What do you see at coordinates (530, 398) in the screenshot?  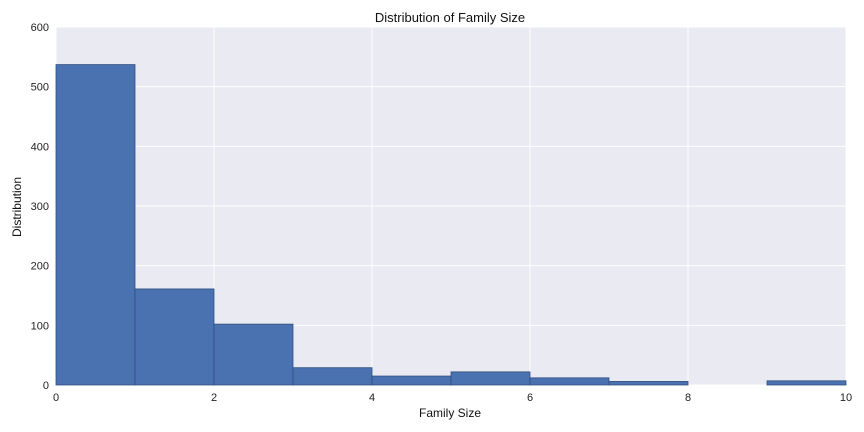 I see `x-tick-label: 6` at bounding box center [530, 398].